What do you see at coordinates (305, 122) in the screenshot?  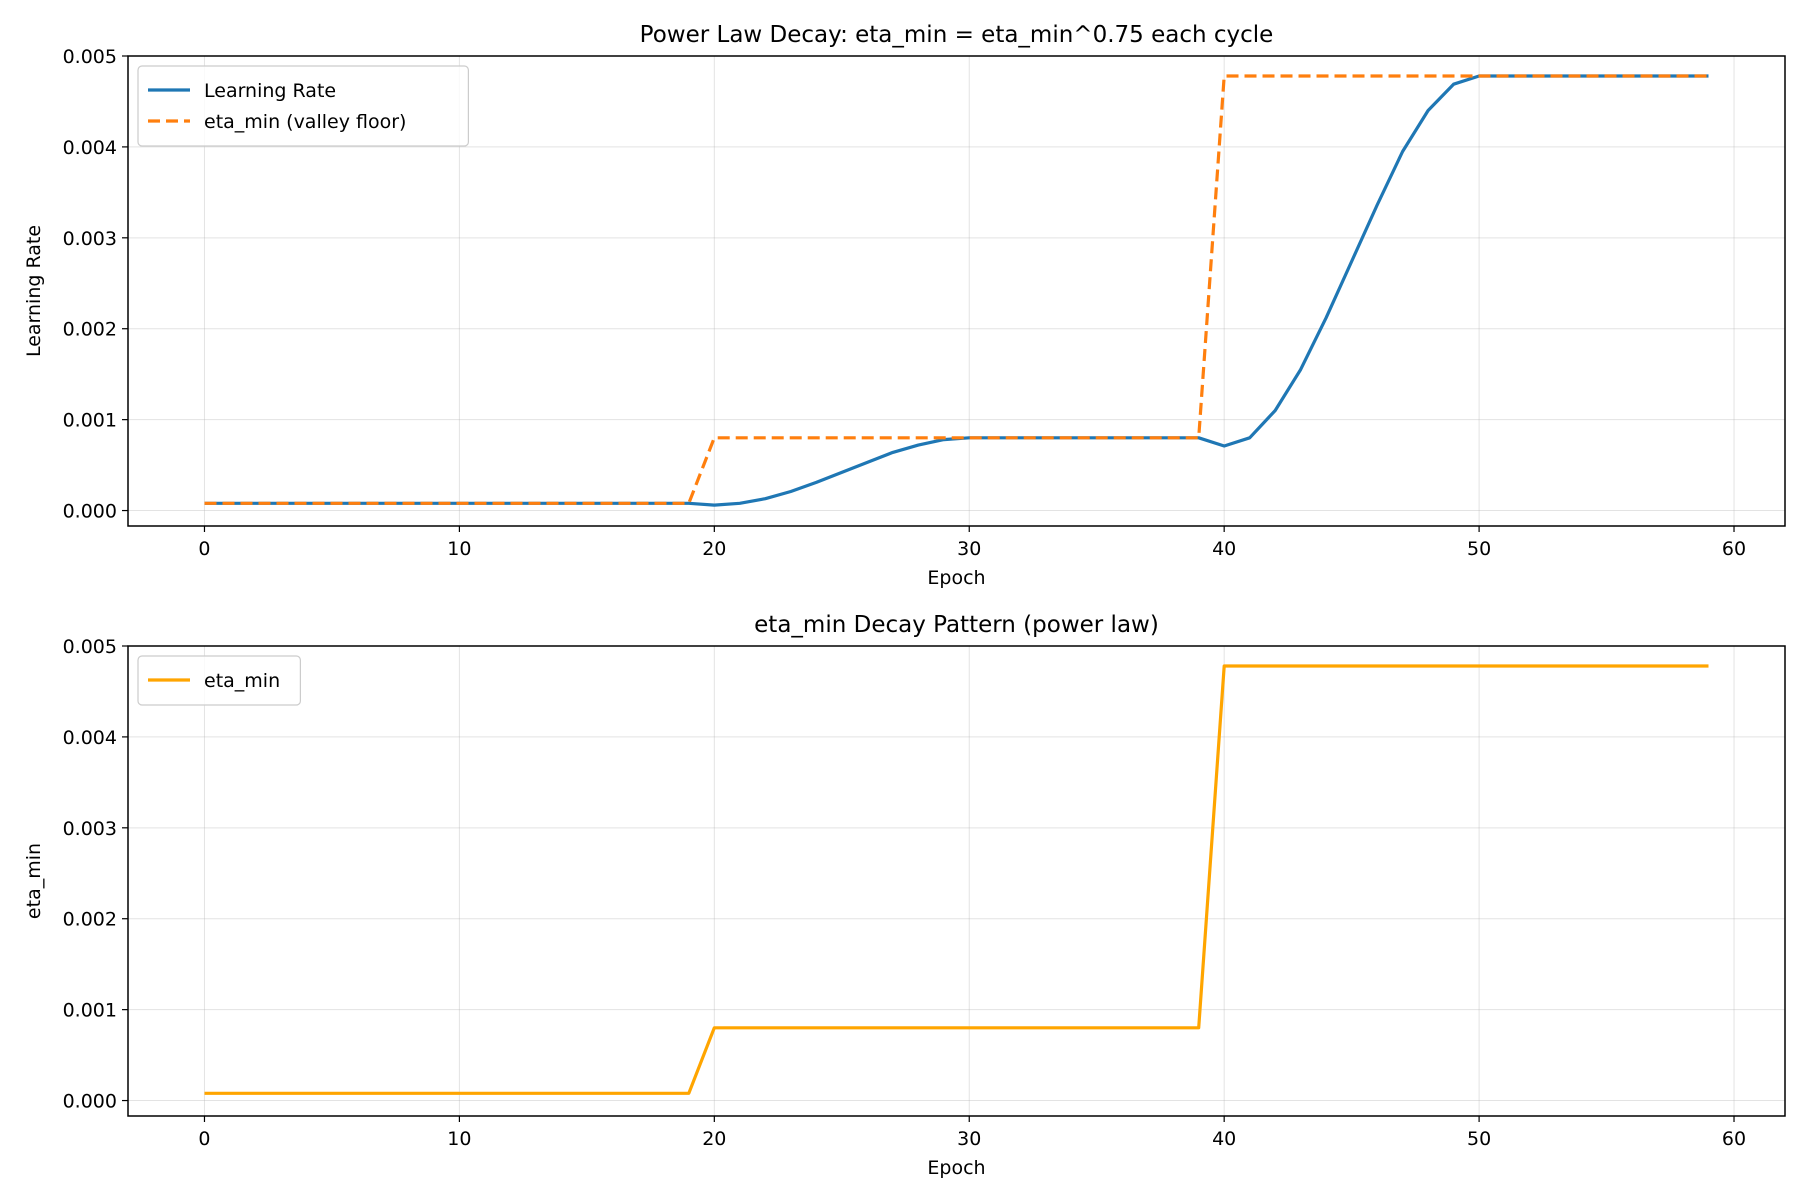 I see `legend-label-eta-min-valley-floor: eta_min (valley floor)` at bounding box center [305, 122].